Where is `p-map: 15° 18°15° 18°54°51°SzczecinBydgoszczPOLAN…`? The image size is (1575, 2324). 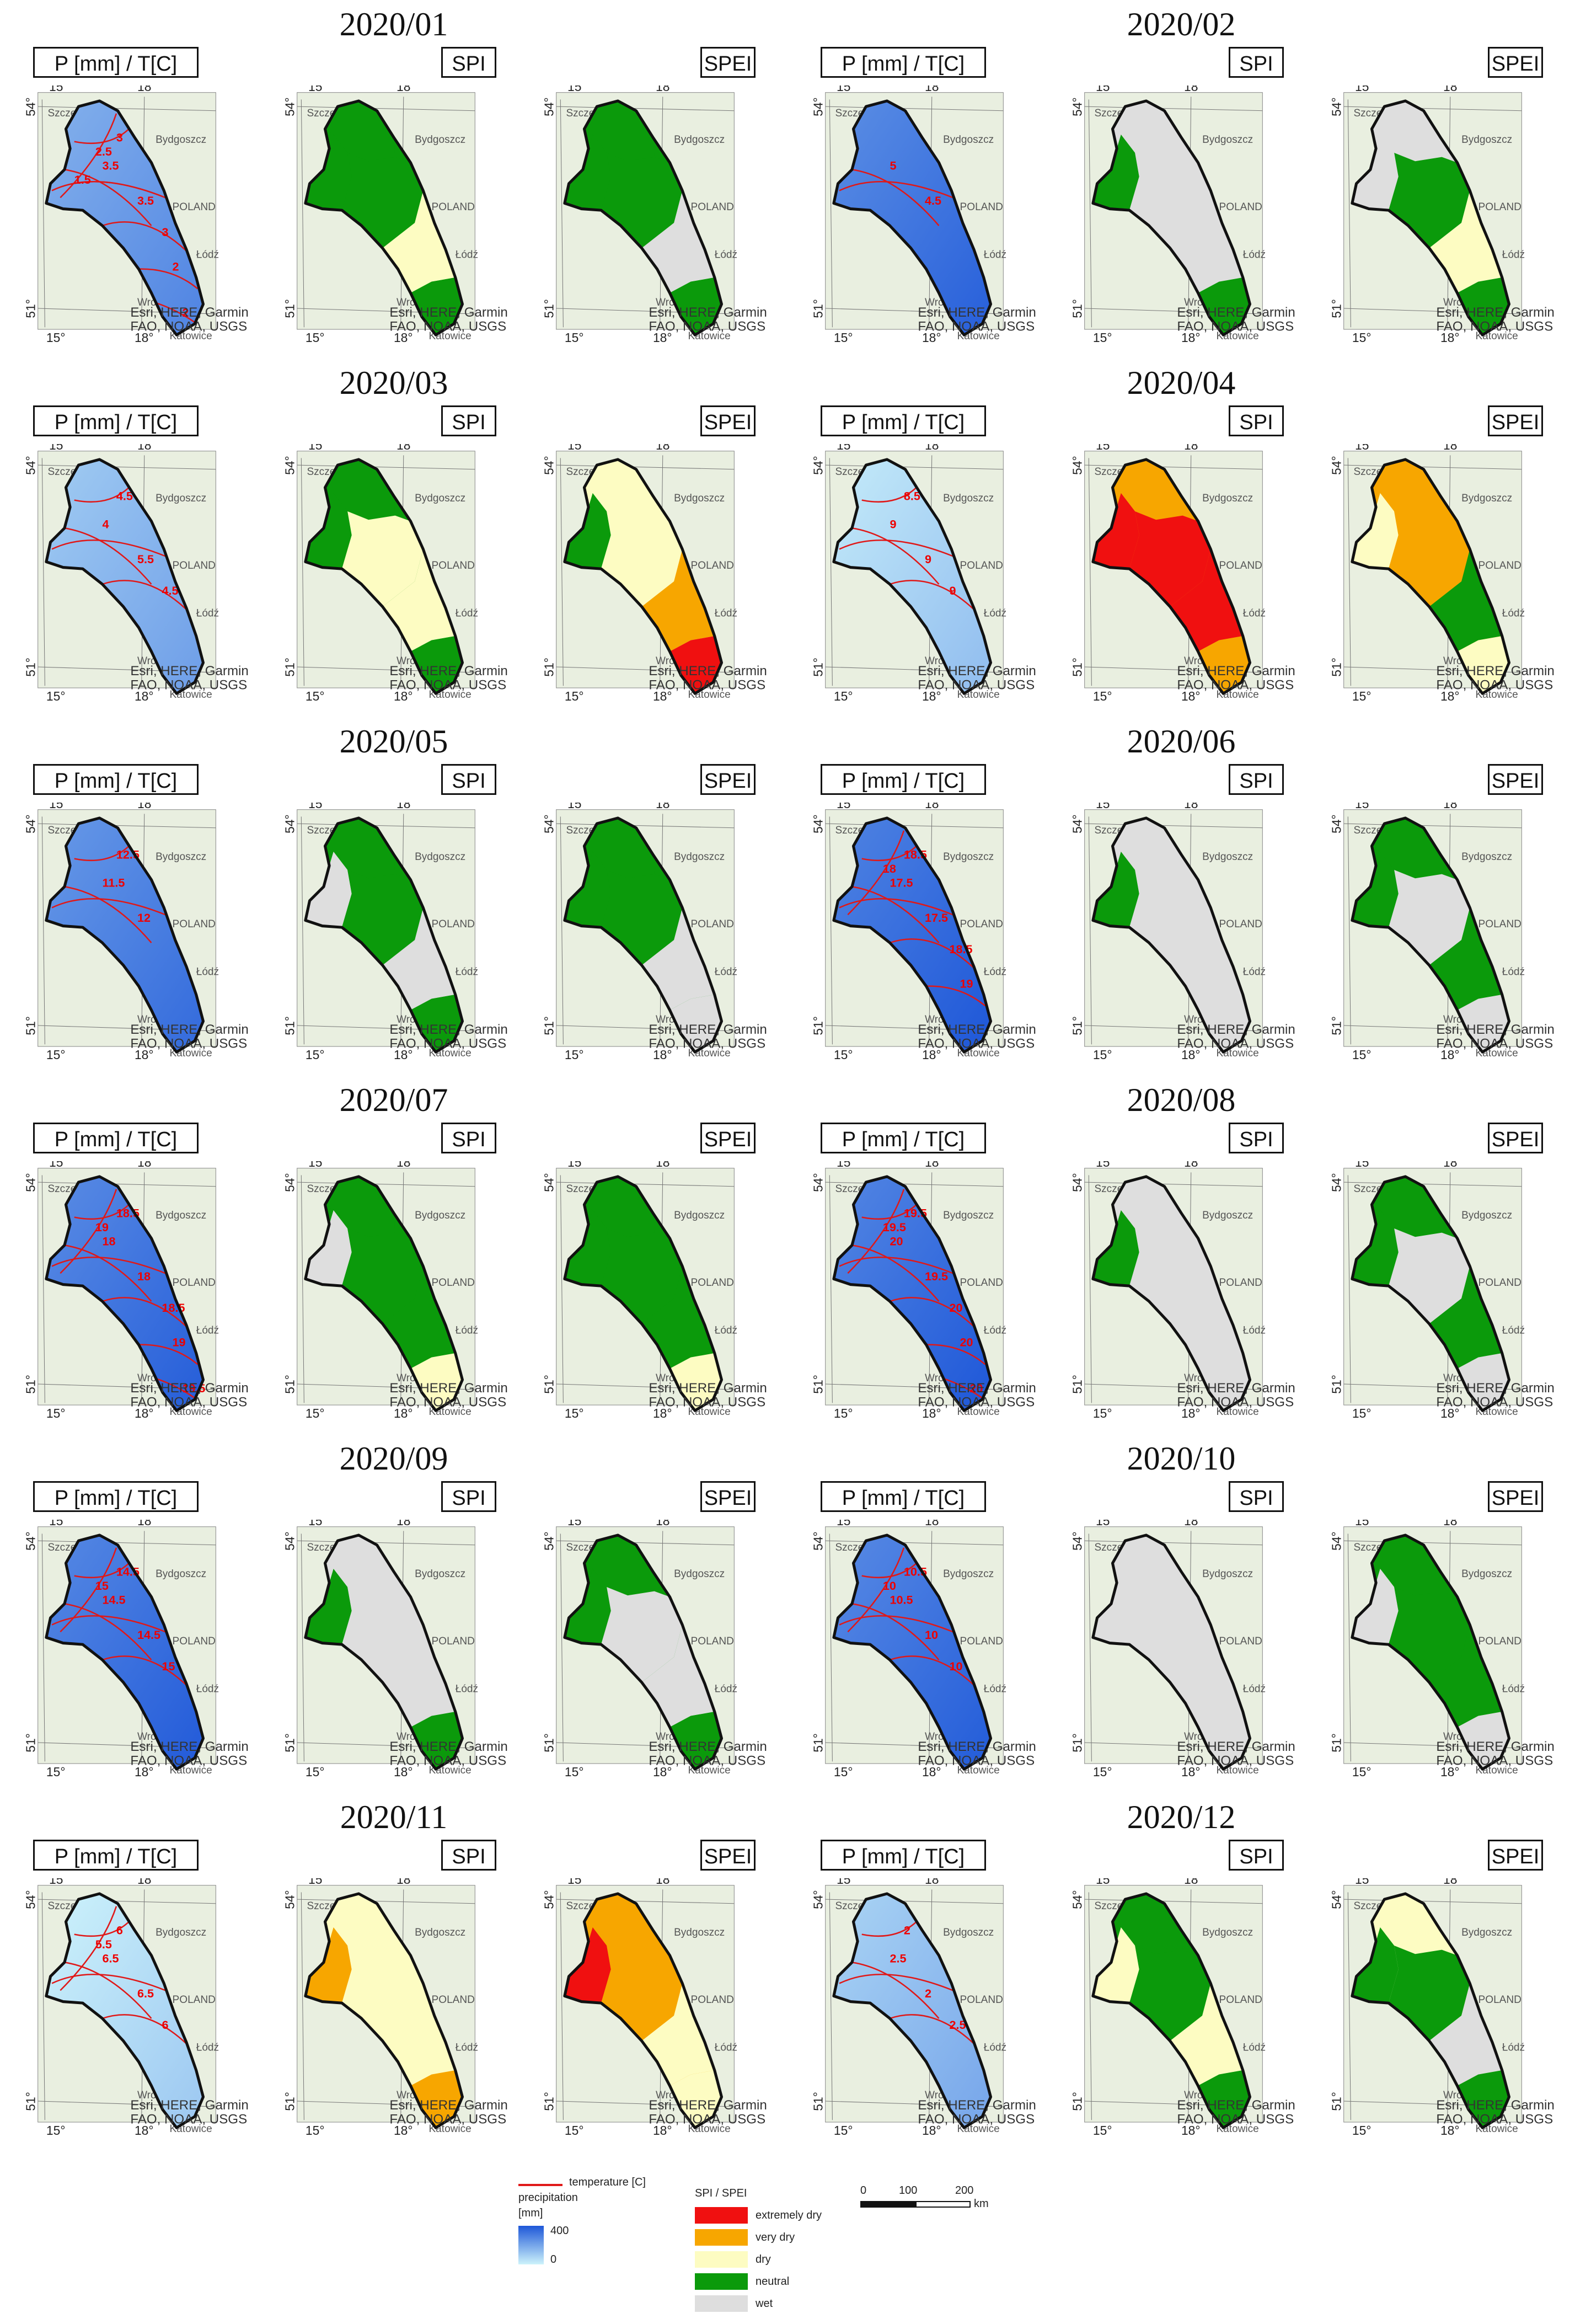 p-map: 15° 18°15° 18°54°51°SzczecinBydgoszczPOLAN… is located at coordinates (136, 573).